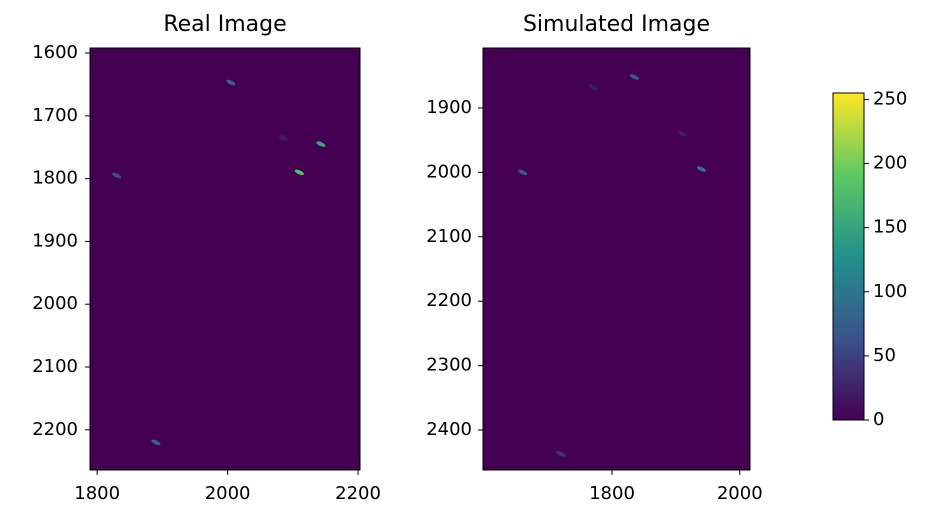 This screenshot has height=513, width=930. Describe the element at coordinates (884, 355) in the screenshot. I see `colorbar-tick-label: 50` at that location.